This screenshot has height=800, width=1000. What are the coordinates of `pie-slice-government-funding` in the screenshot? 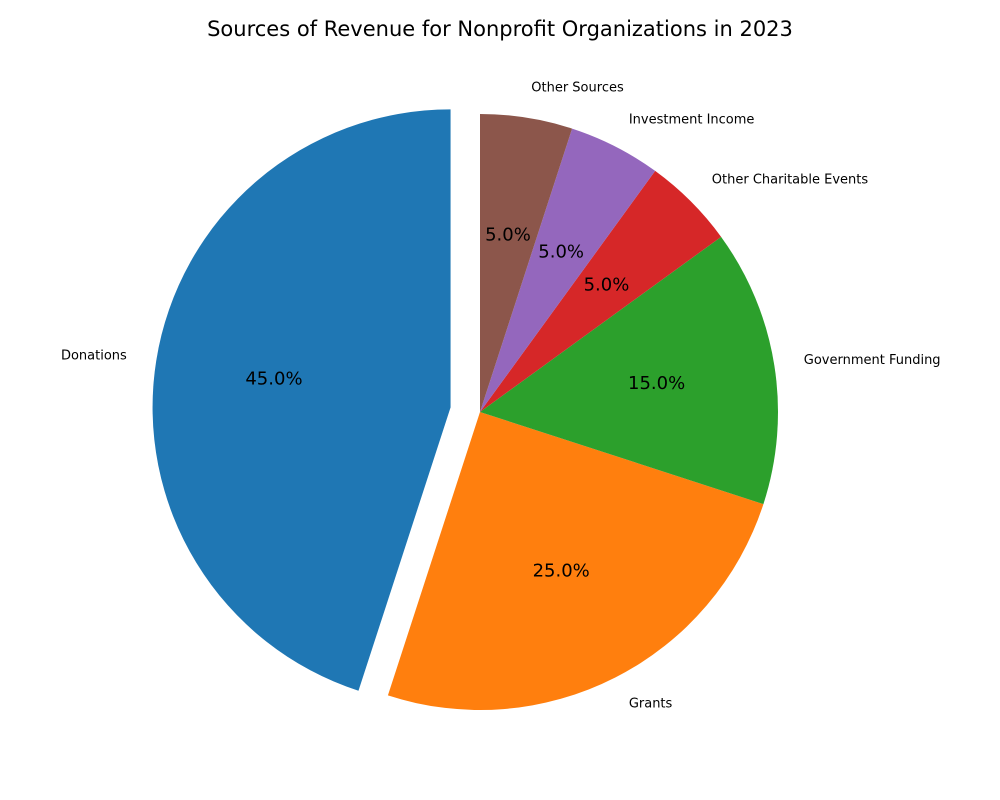 It's located at (629, 370).